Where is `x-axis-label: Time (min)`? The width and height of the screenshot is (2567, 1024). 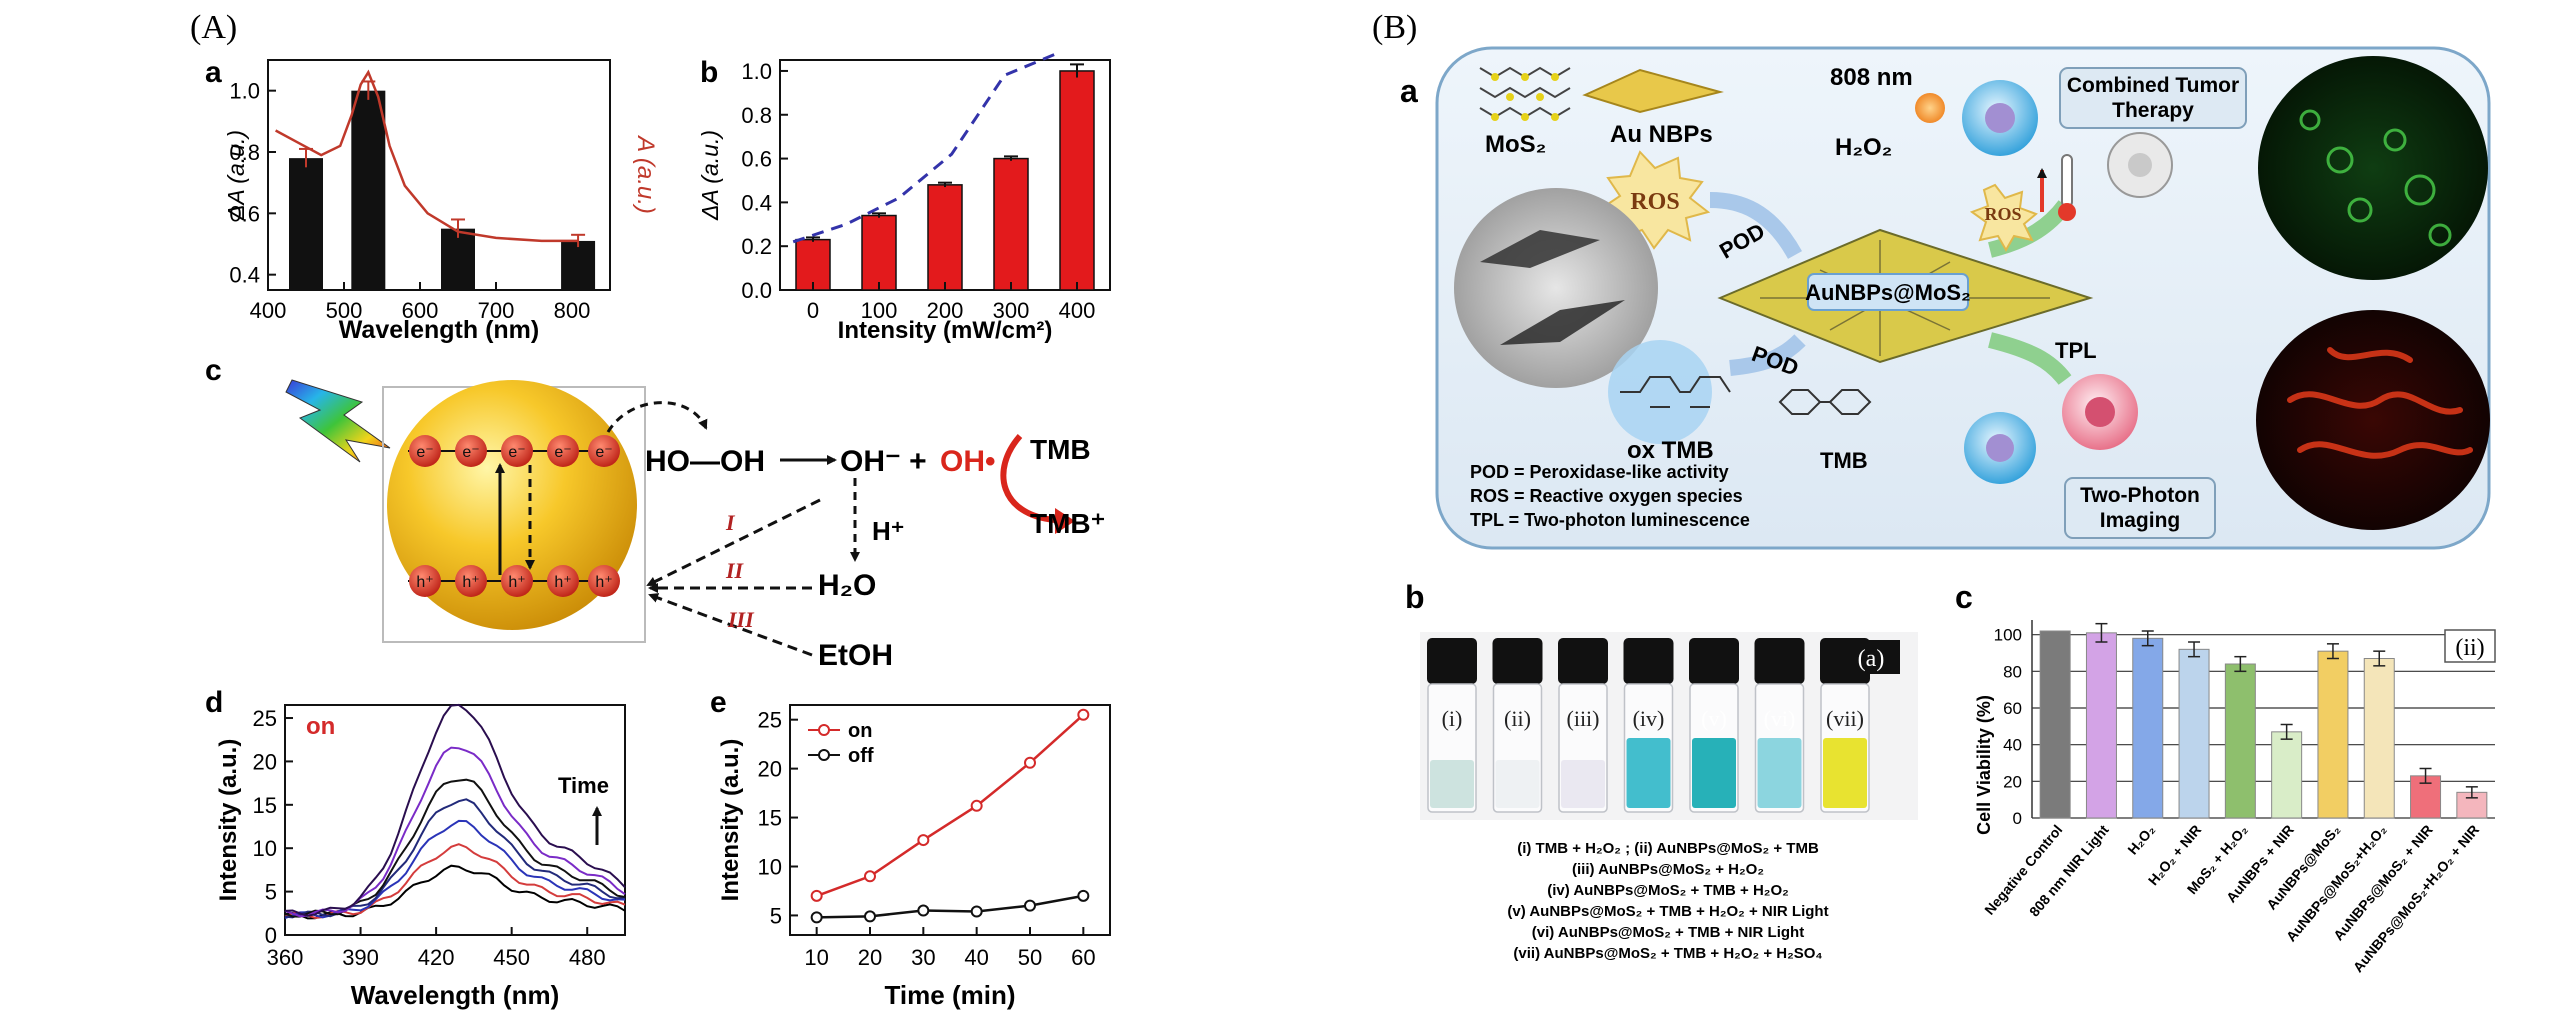
x-axis-label: Time (min) is located at coordinates (950, 995).